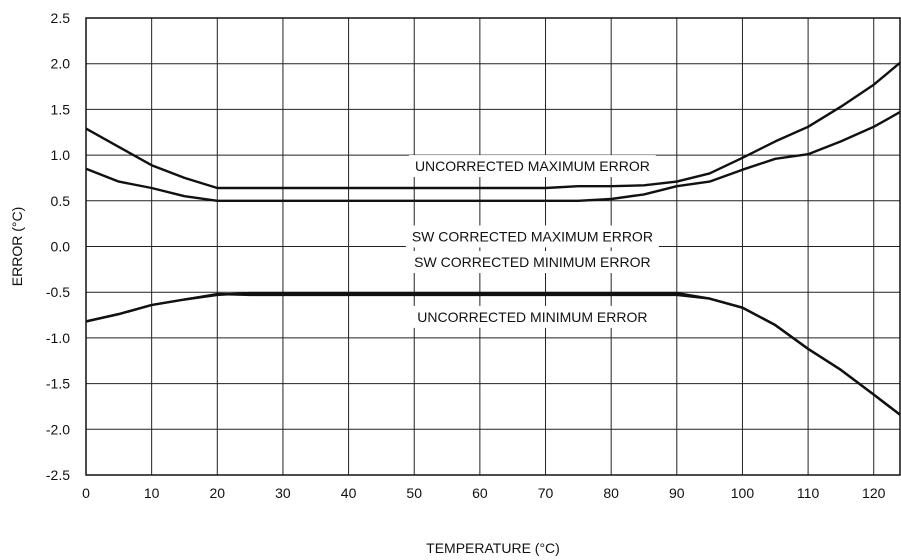 This screenshot has height=560, width=901. What do you see at coordinates (58, 475) in the screenshot?
I see `y-tick-label: -2.5` at bounding box center [58, 475].